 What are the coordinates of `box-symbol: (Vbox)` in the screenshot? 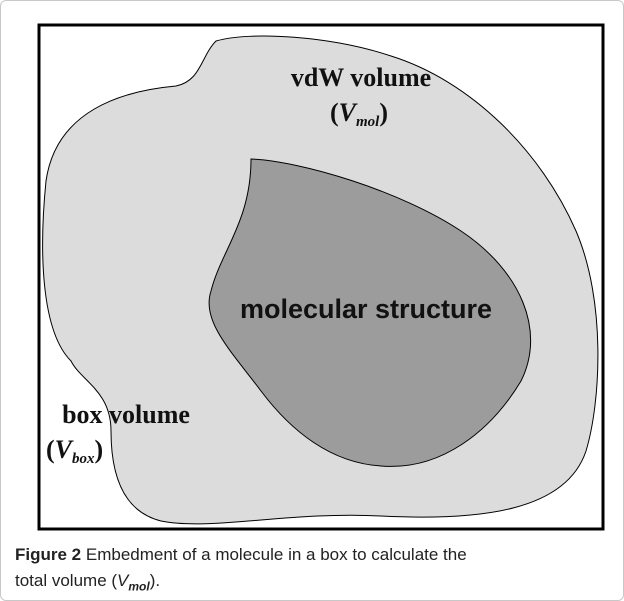 It's located at (74, 451).